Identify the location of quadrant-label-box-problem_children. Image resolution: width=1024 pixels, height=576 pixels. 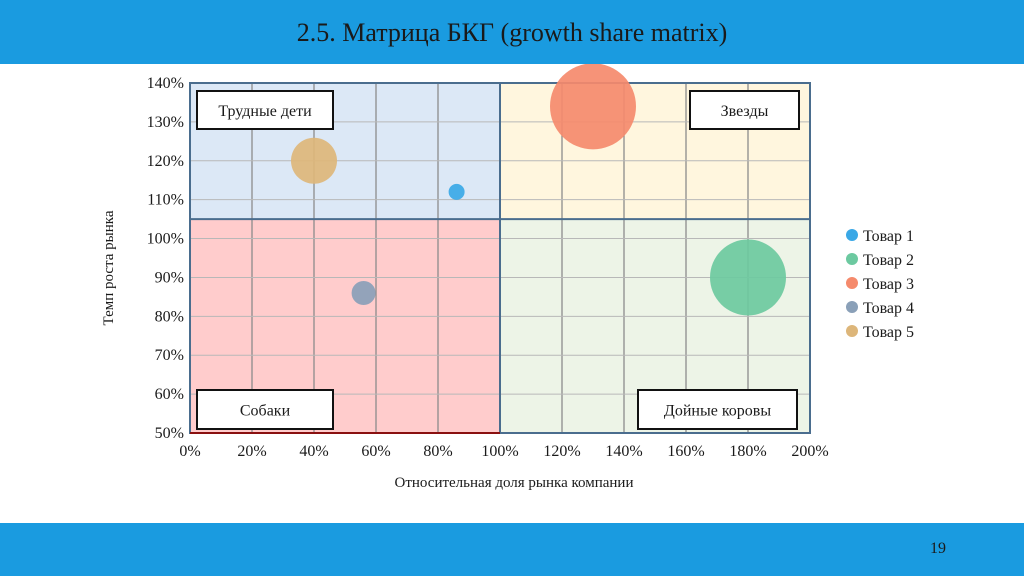
(265, 110).